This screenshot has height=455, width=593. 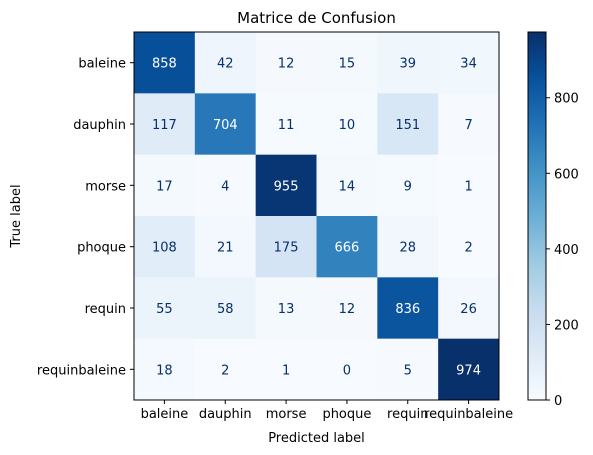 I want to click on colorbar, so click(x=537, y=216).